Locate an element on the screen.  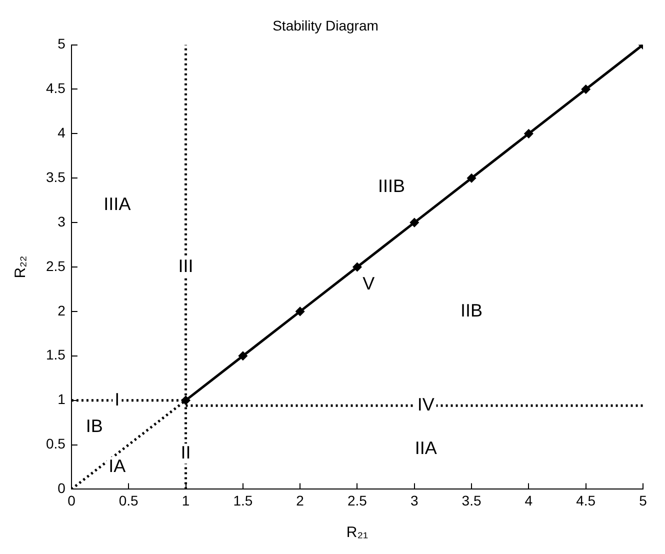
x-tick-label: 2 is located at coordinates (300, 500).